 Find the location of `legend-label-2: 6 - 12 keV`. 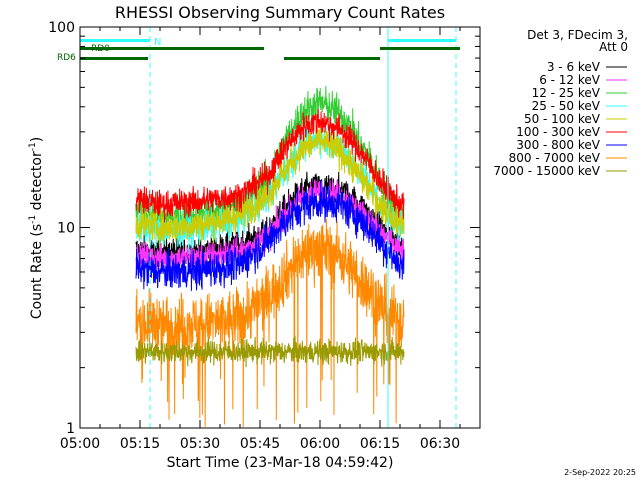

legend-label-2: 6 - 12 keV is located at coordinates (570, 80).